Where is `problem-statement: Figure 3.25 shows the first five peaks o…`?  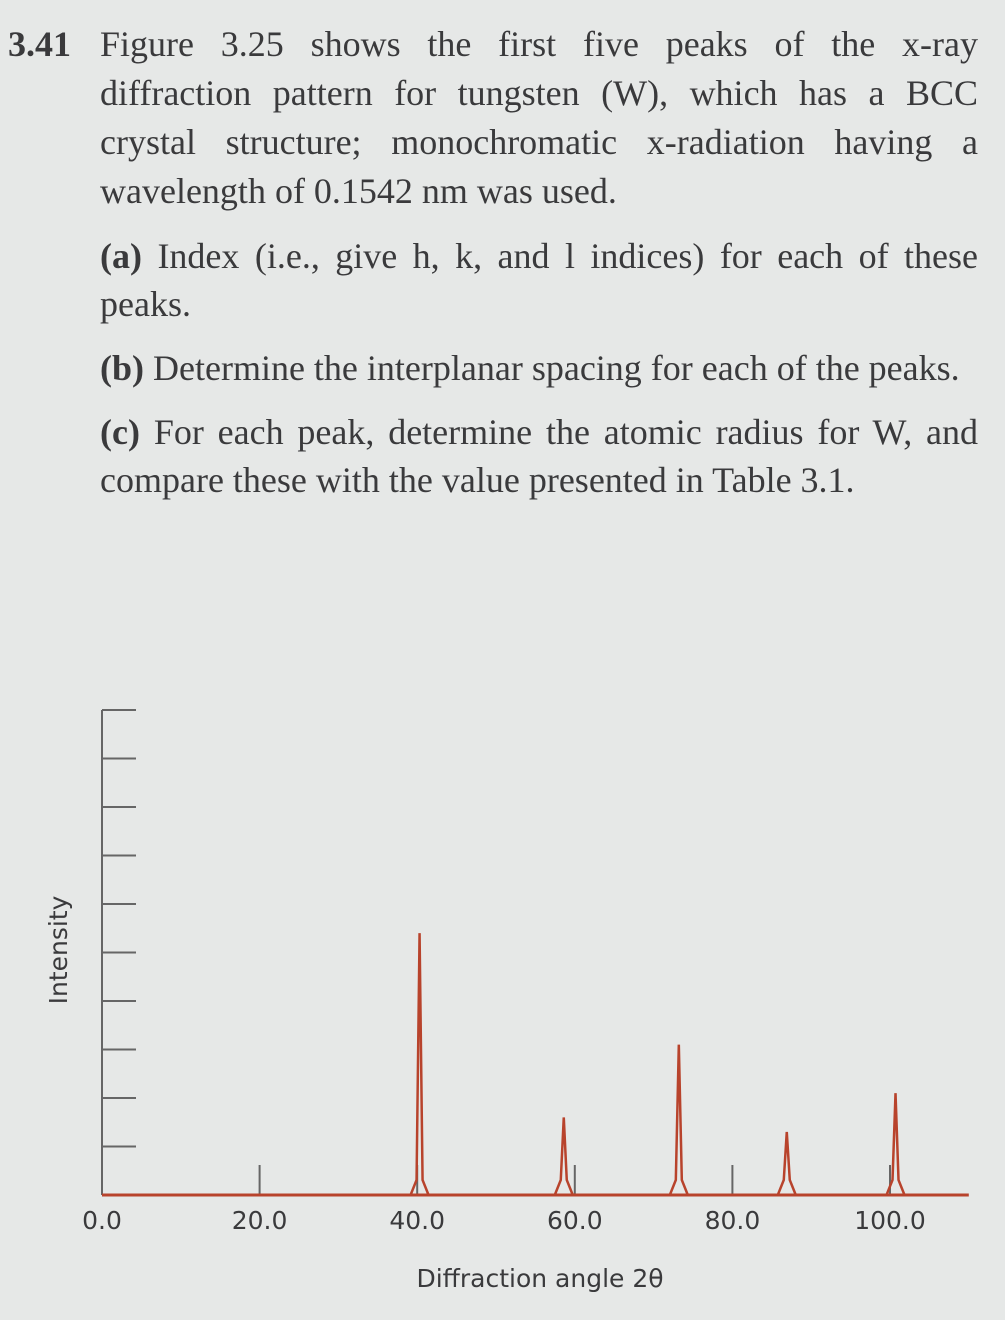
problem-statement: Figure 3.25 shows the first five peaks o… is located at coordinates (539, 117).